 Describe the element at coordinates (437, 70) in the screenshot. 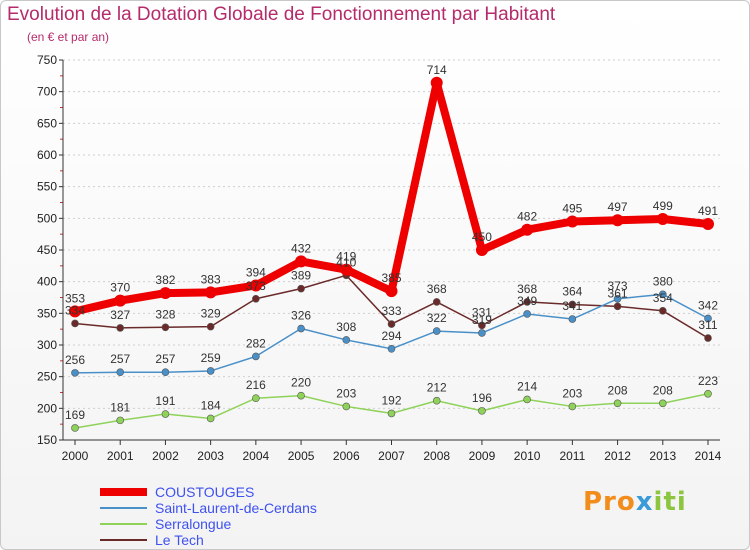

I see `data-label: 714` at that location.